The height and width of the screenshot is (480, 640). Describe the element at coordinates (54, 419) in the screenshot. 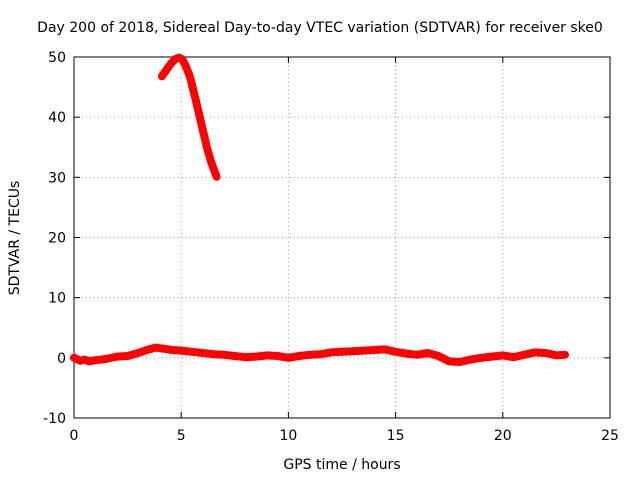

I see `y-tick-label: -10` at that location.